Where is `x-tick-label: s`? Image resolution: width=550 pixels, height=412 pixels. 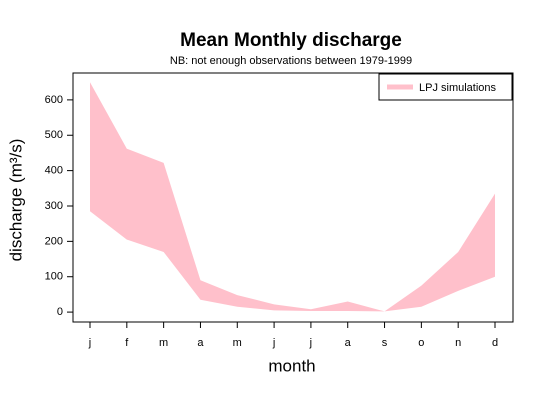
x-tick-label: s is located at coordinates (385, 343).